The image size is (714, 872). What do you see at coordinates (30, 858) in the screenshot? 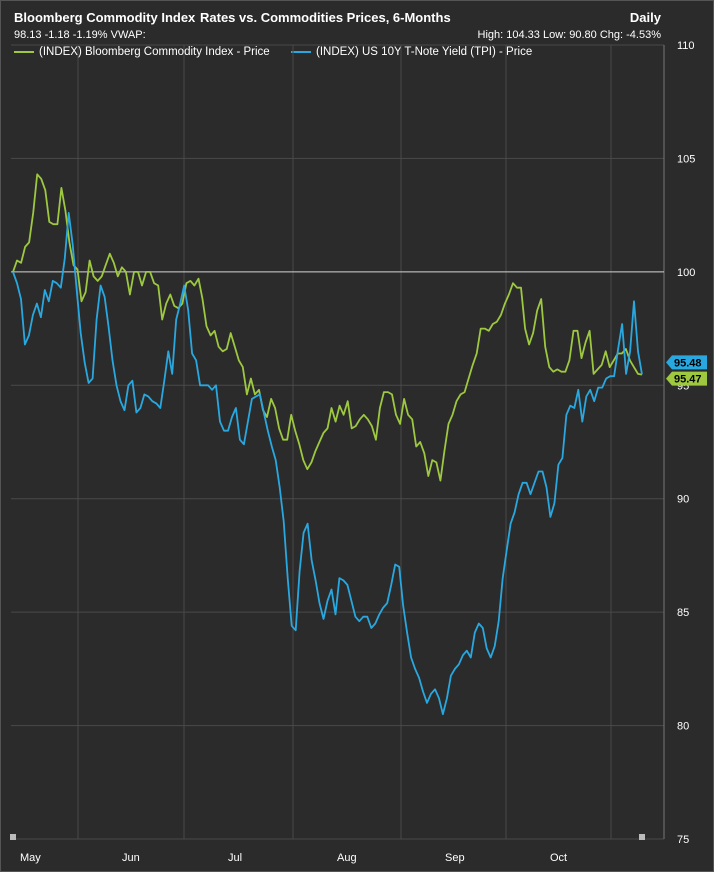
I see `x-tick-label-may: May` at bounding box center [30, 858].